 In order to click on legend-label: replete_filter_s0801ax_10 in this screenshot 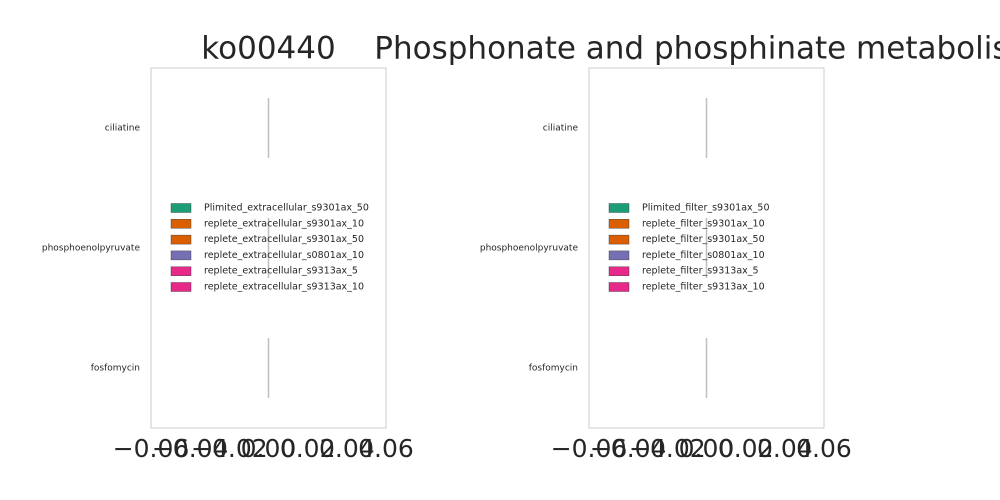, I will do `click(703, 255)`.